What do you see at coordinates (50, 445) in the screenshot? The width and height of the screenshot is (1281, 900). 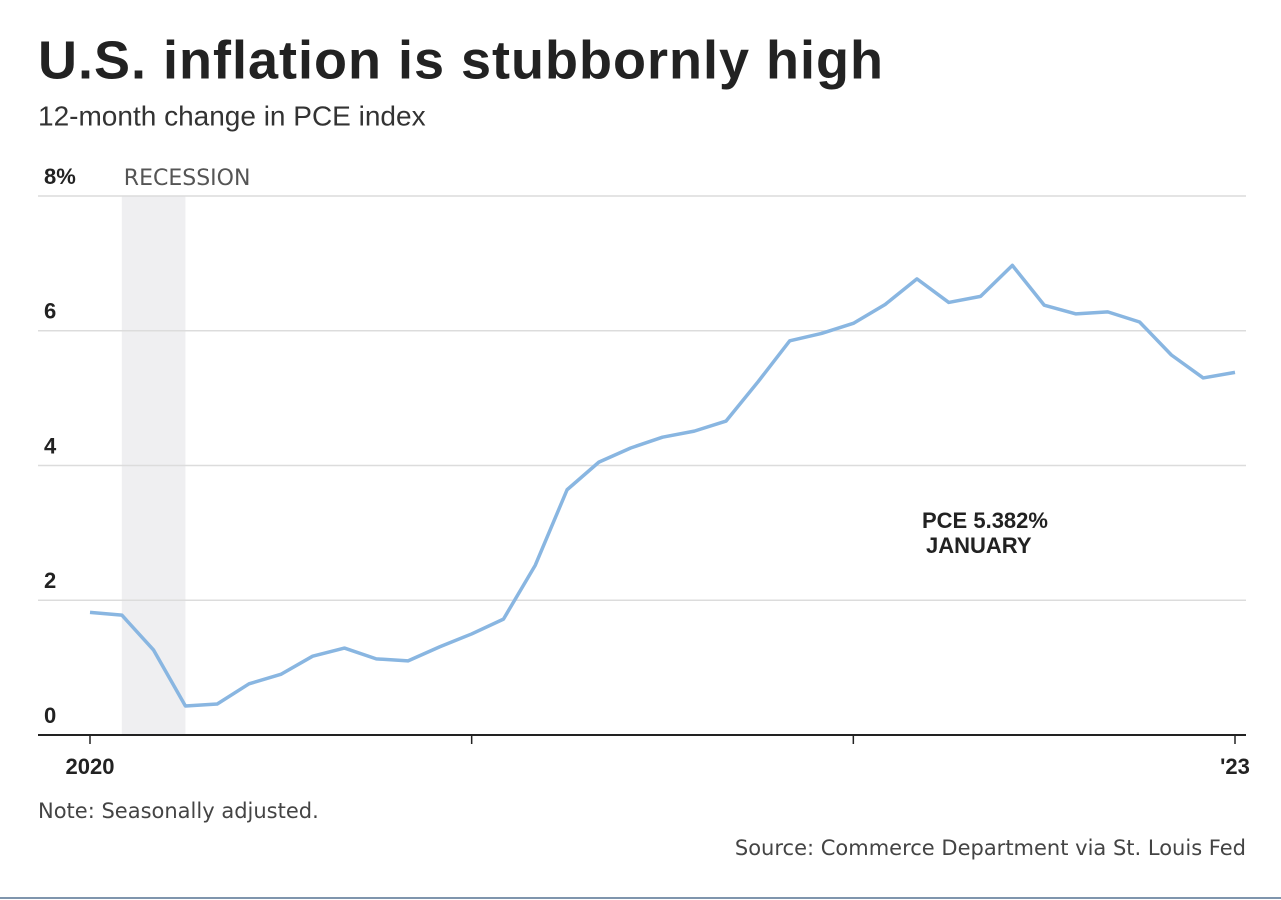 I see `y-tick-label: 4` at bounding box center [50, 445].